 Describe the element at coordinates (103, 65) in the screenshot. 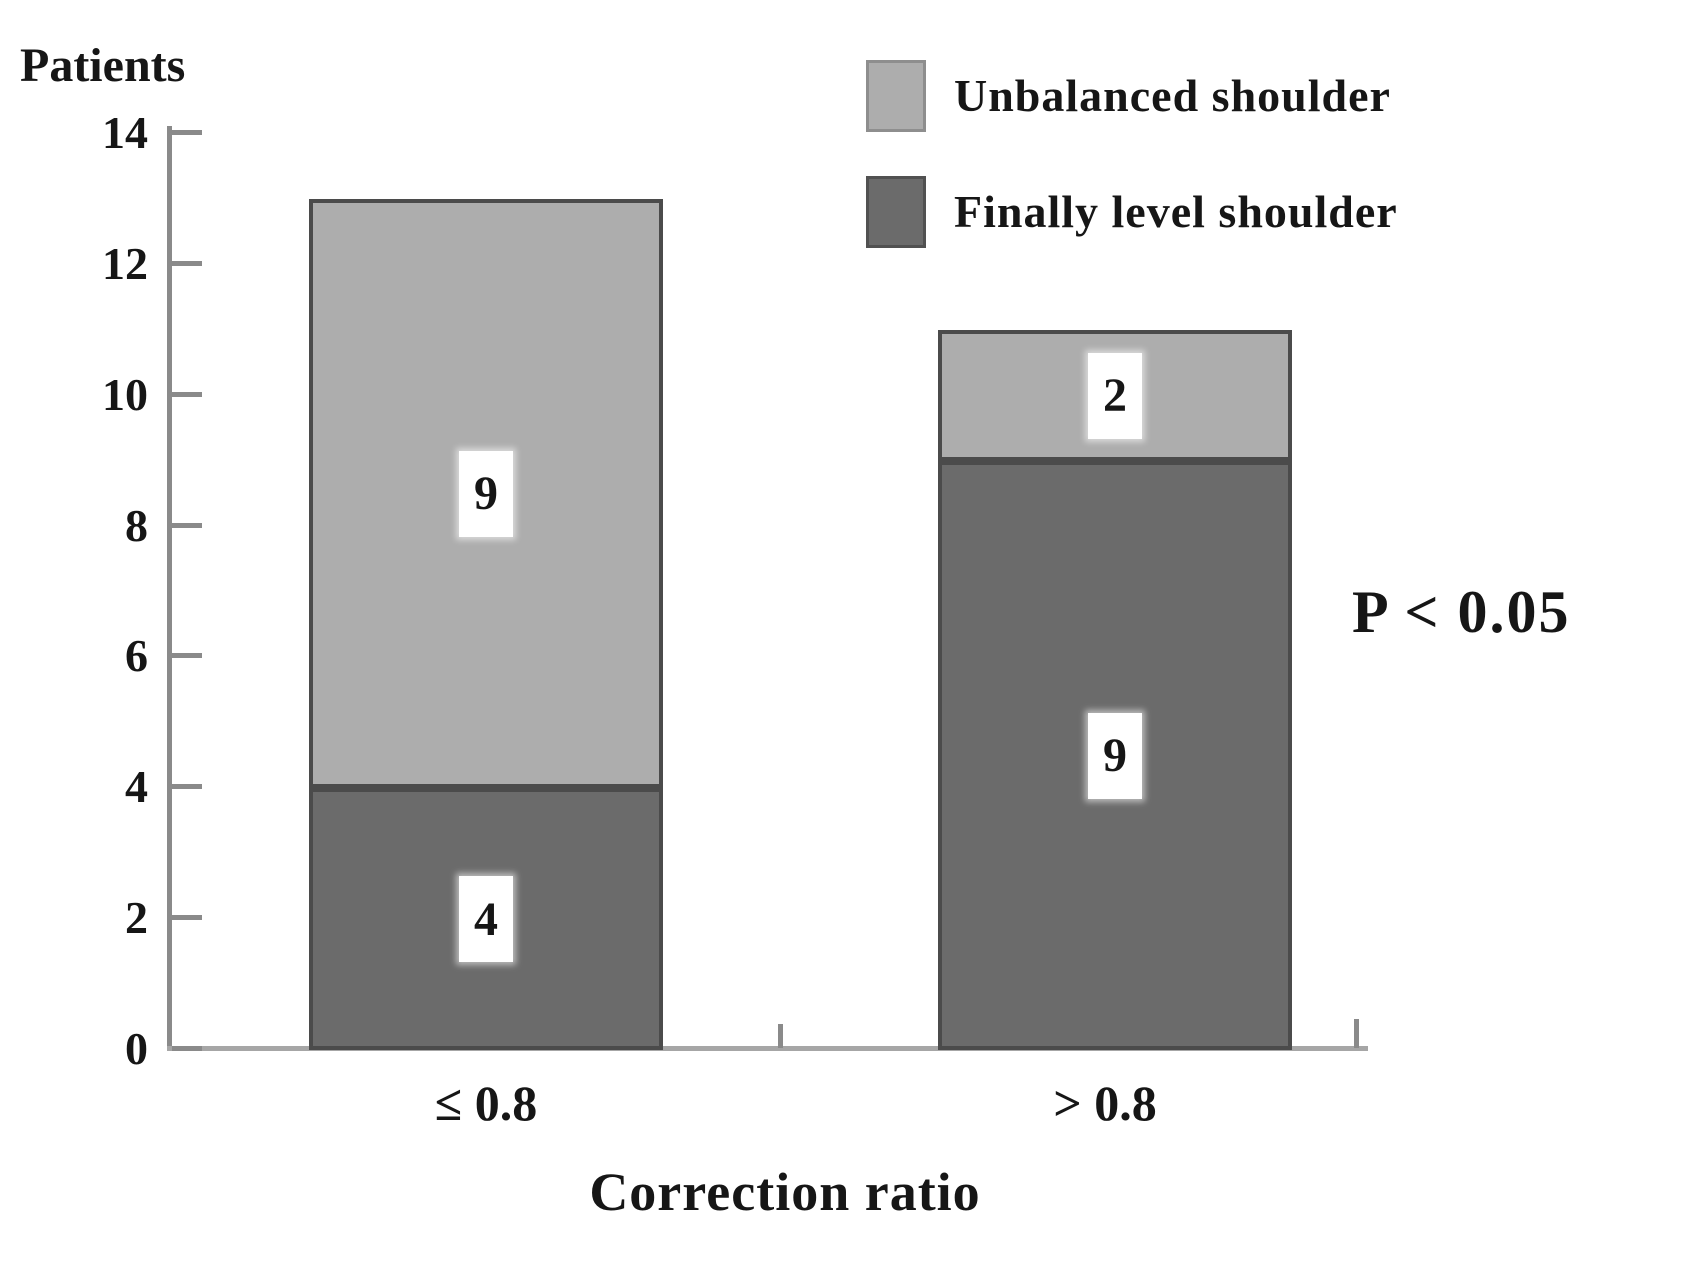

I see `y-axis-title: Patients` at that location.